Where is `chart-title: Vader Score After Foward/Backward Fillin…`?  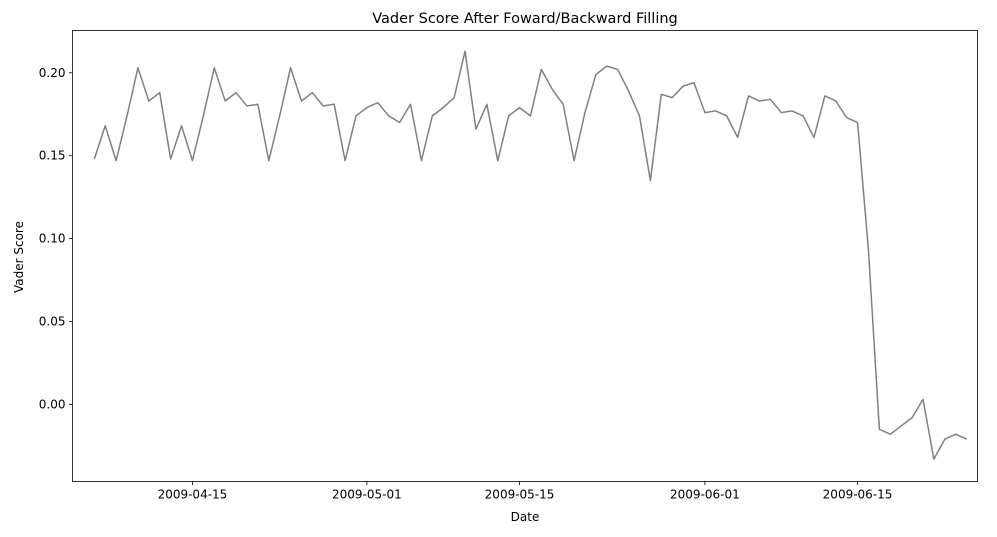
chart-title: Vader Score After Foward/Backward Fillin… is located at coordinates (525, 19).